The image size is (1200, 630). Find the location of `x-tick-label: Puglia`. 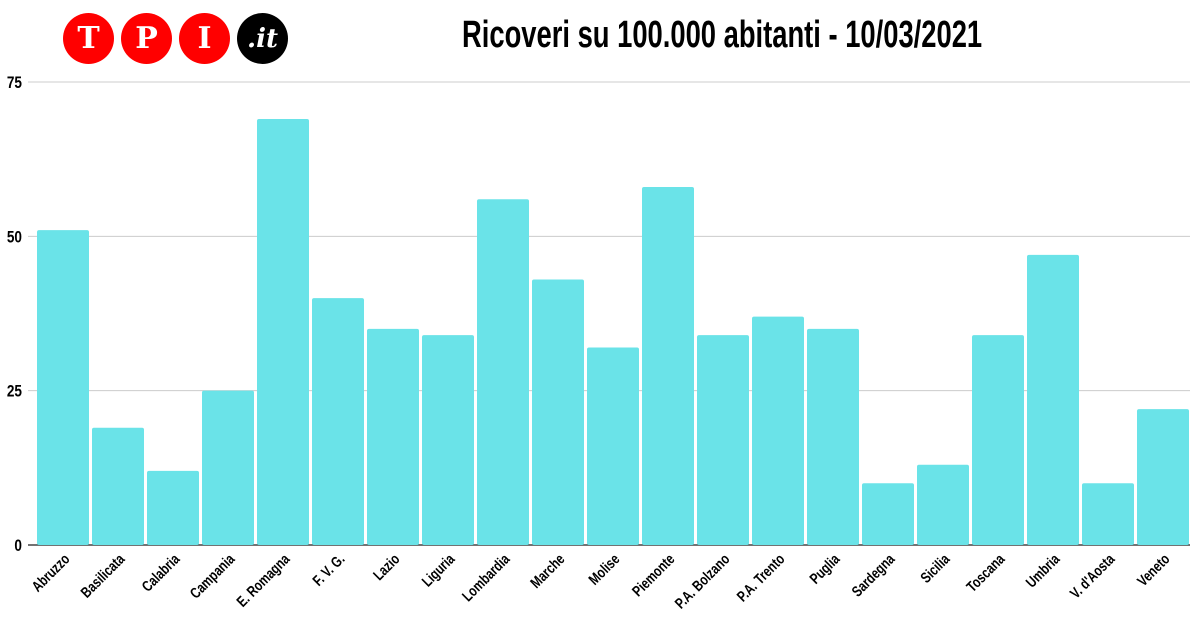

x-tick-label: Puglia is located at coordinates (824, 568).